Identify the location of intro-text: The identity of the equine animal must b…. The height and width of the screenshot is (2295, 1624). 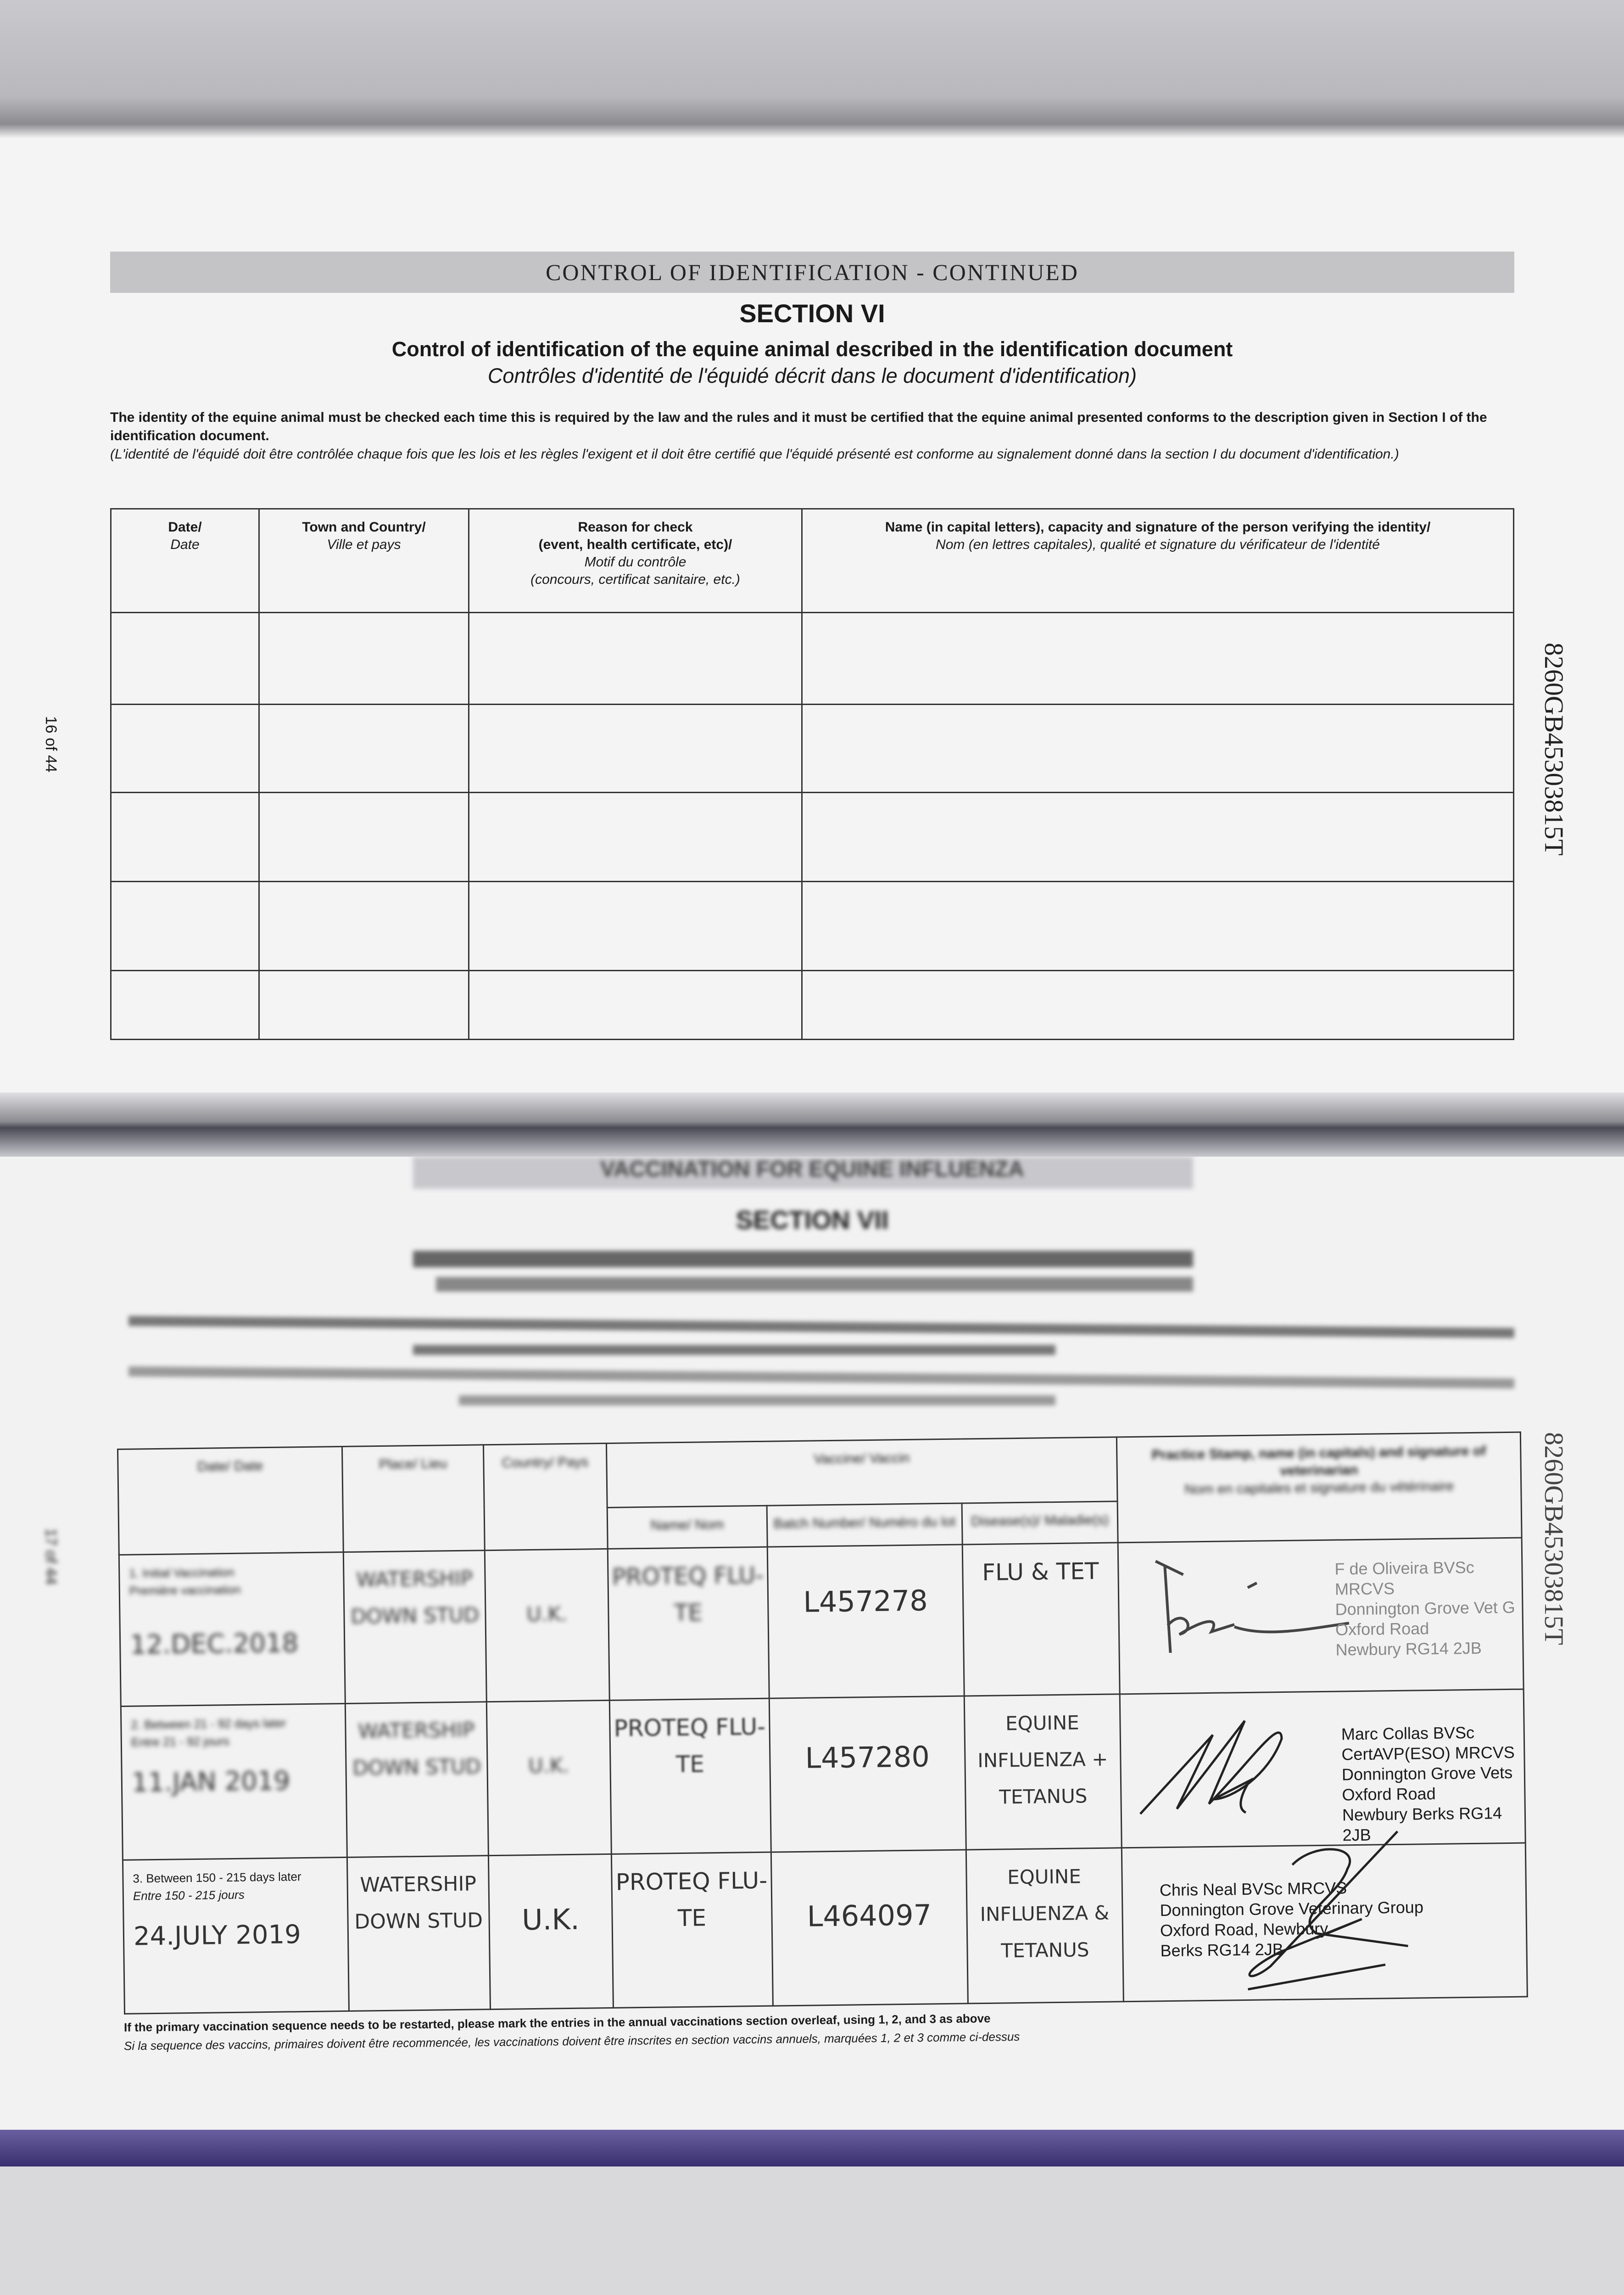
(812, 436).